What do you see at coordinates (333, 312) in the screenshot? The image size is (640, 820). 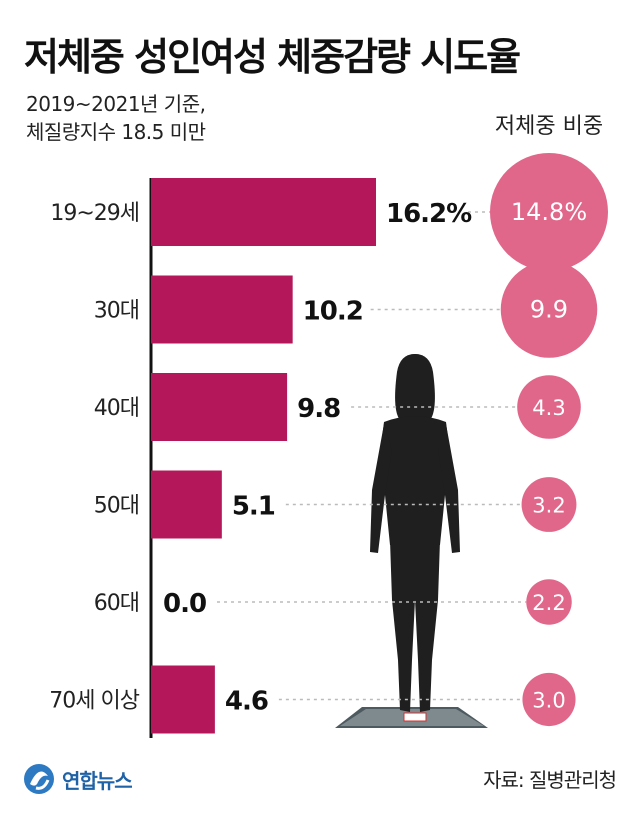 I see `bar-value-label: 10.2` at bounding box center [333, 312].